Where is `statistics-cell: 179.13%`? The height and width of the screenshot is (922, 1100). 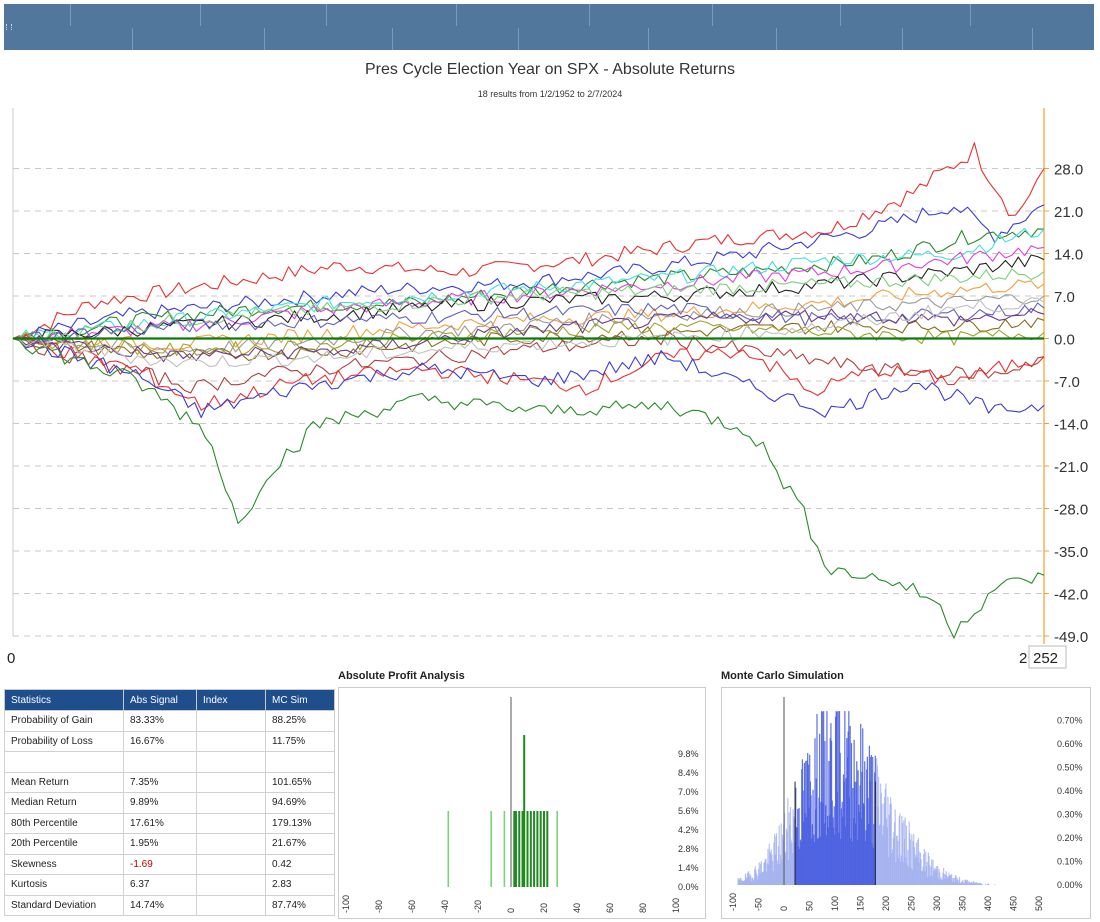 statistics-cell: 179.13% is located at coordinates (300, 823).